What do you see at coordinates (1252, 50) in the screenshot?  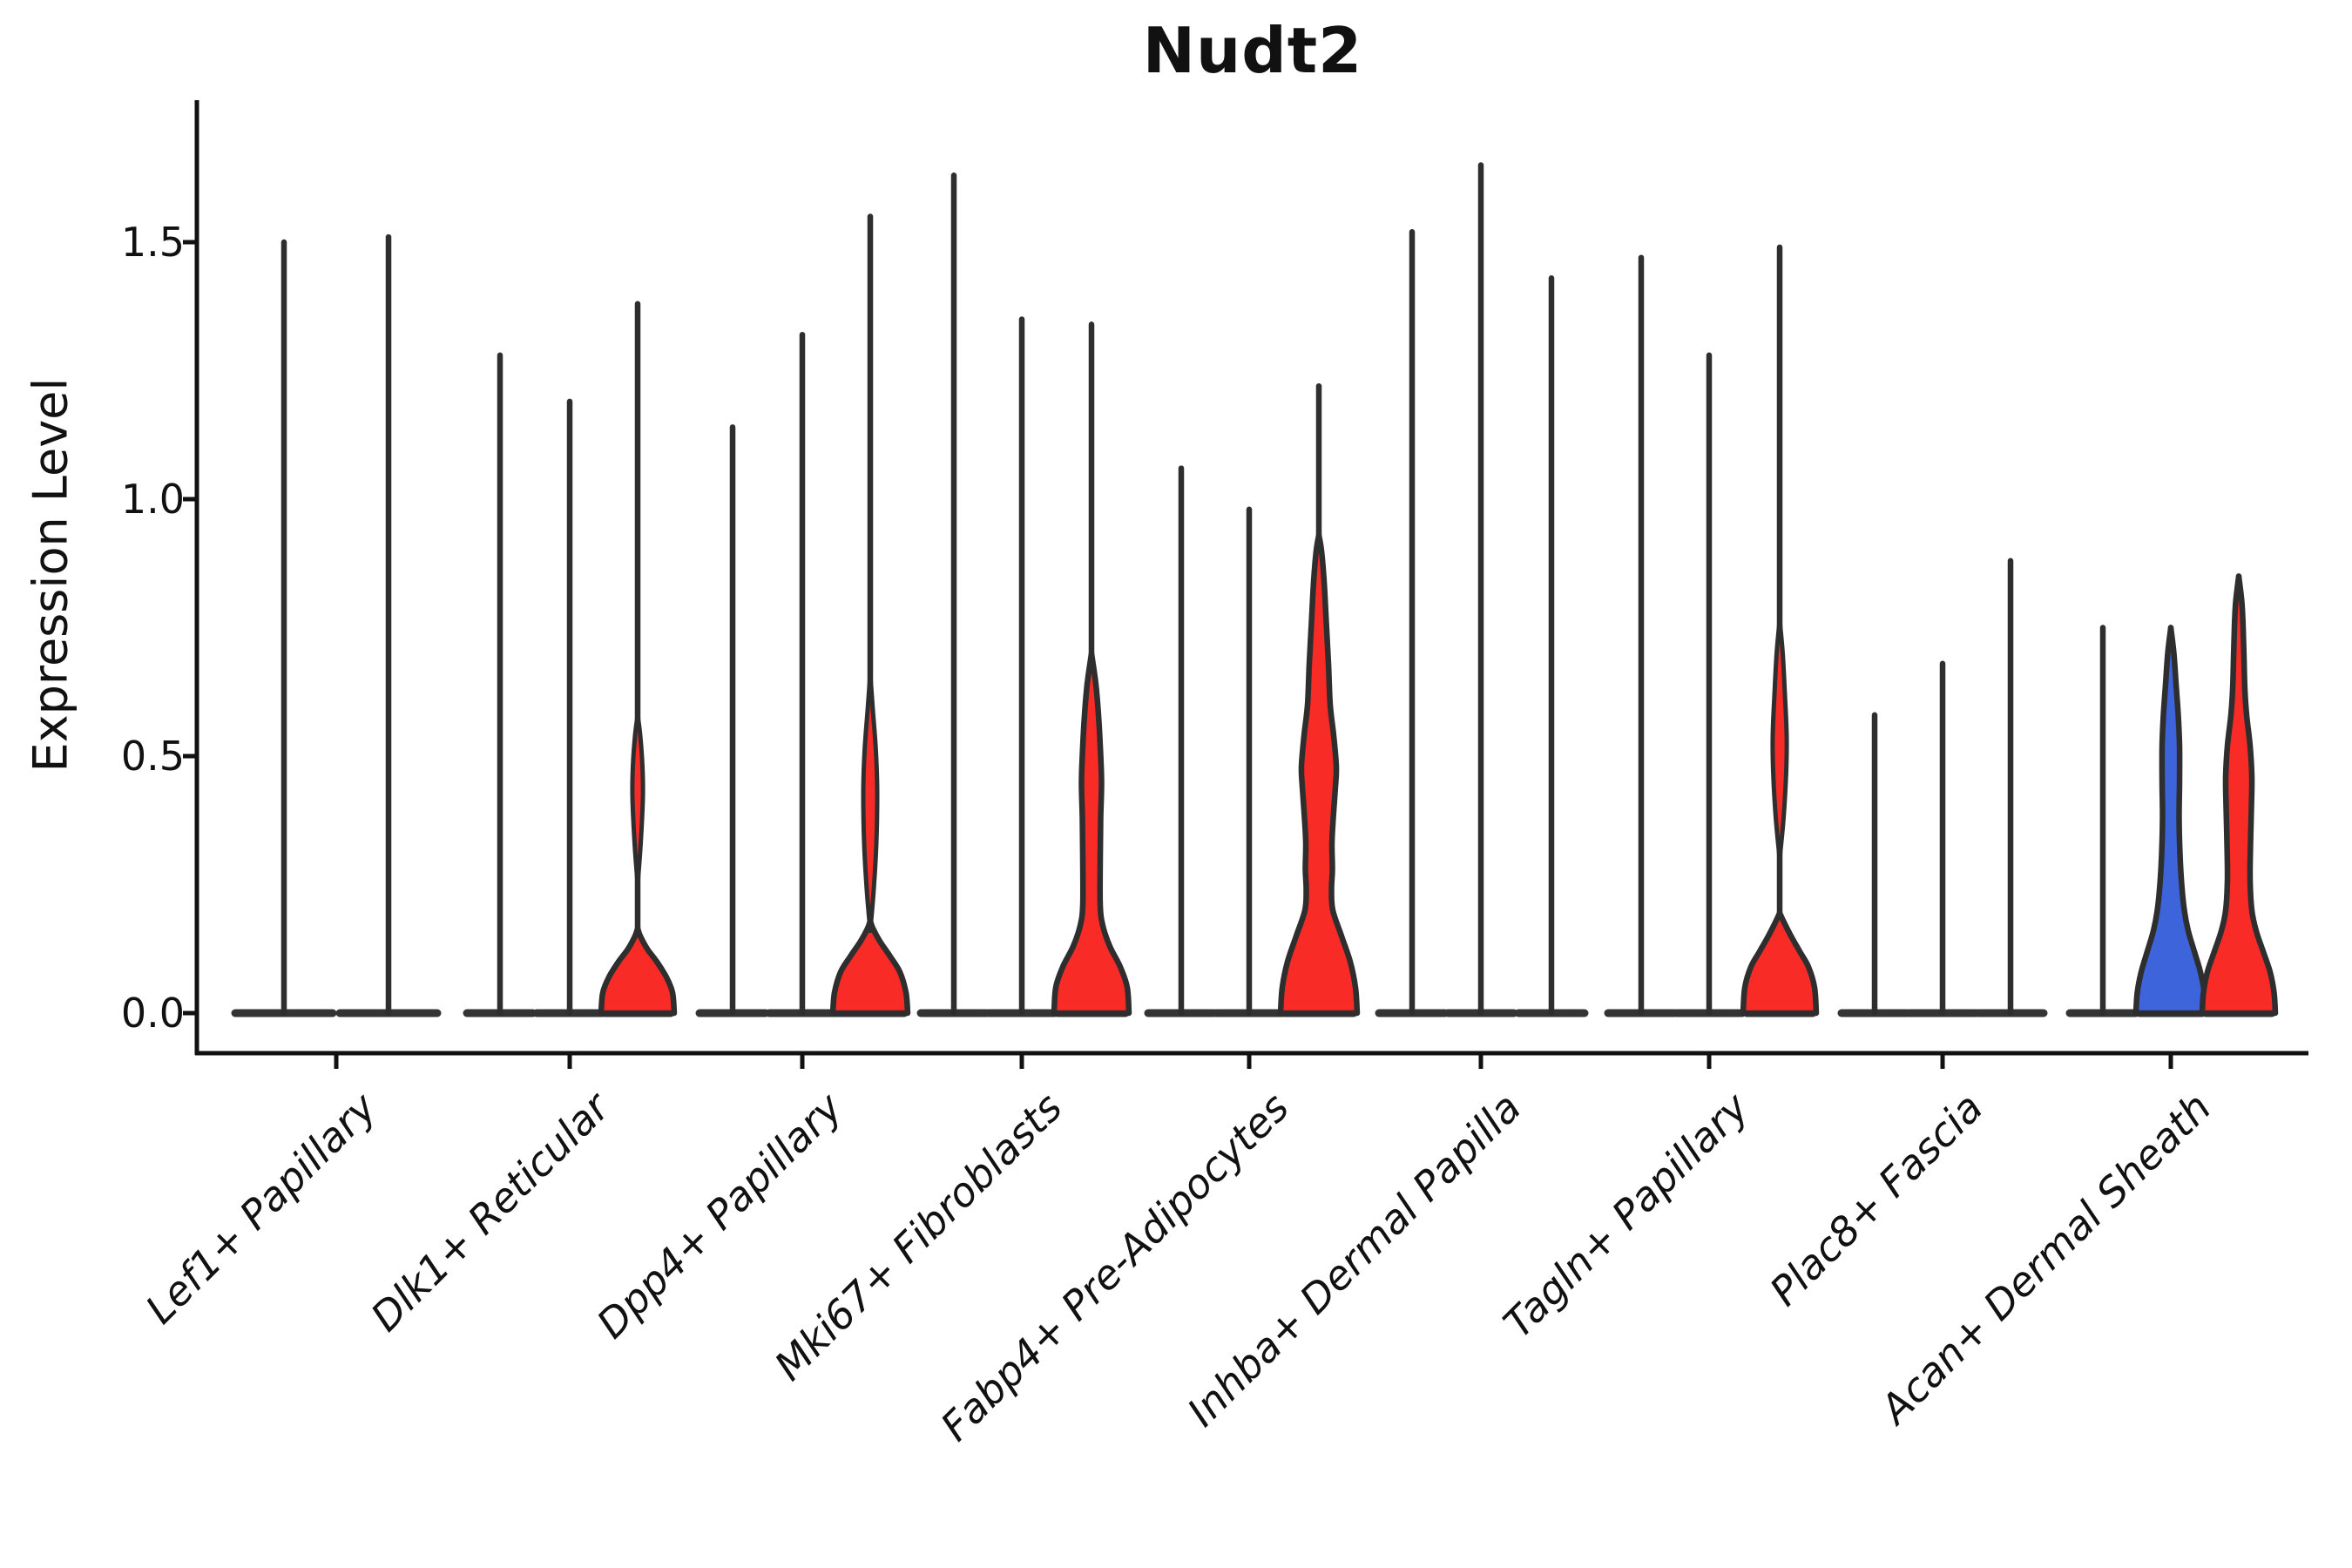 I see `chart-title: Nudt2` at bounding box center [1252, 50].